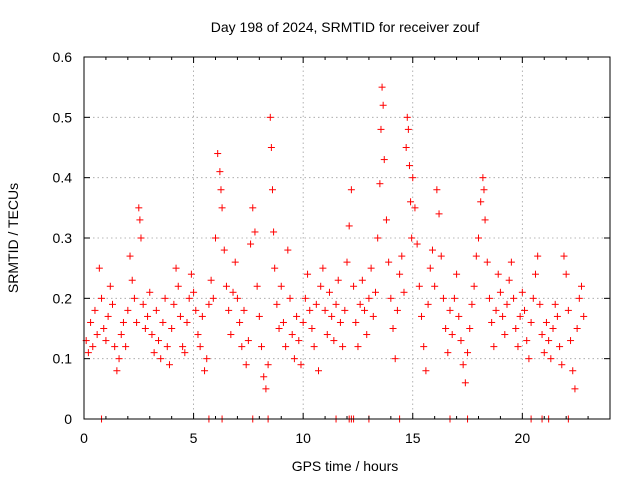 The image size is (640, 480). Describe the element at coordinates (63, 298) in the screenshot. I see `y-tick-label: 0.2` at that location.